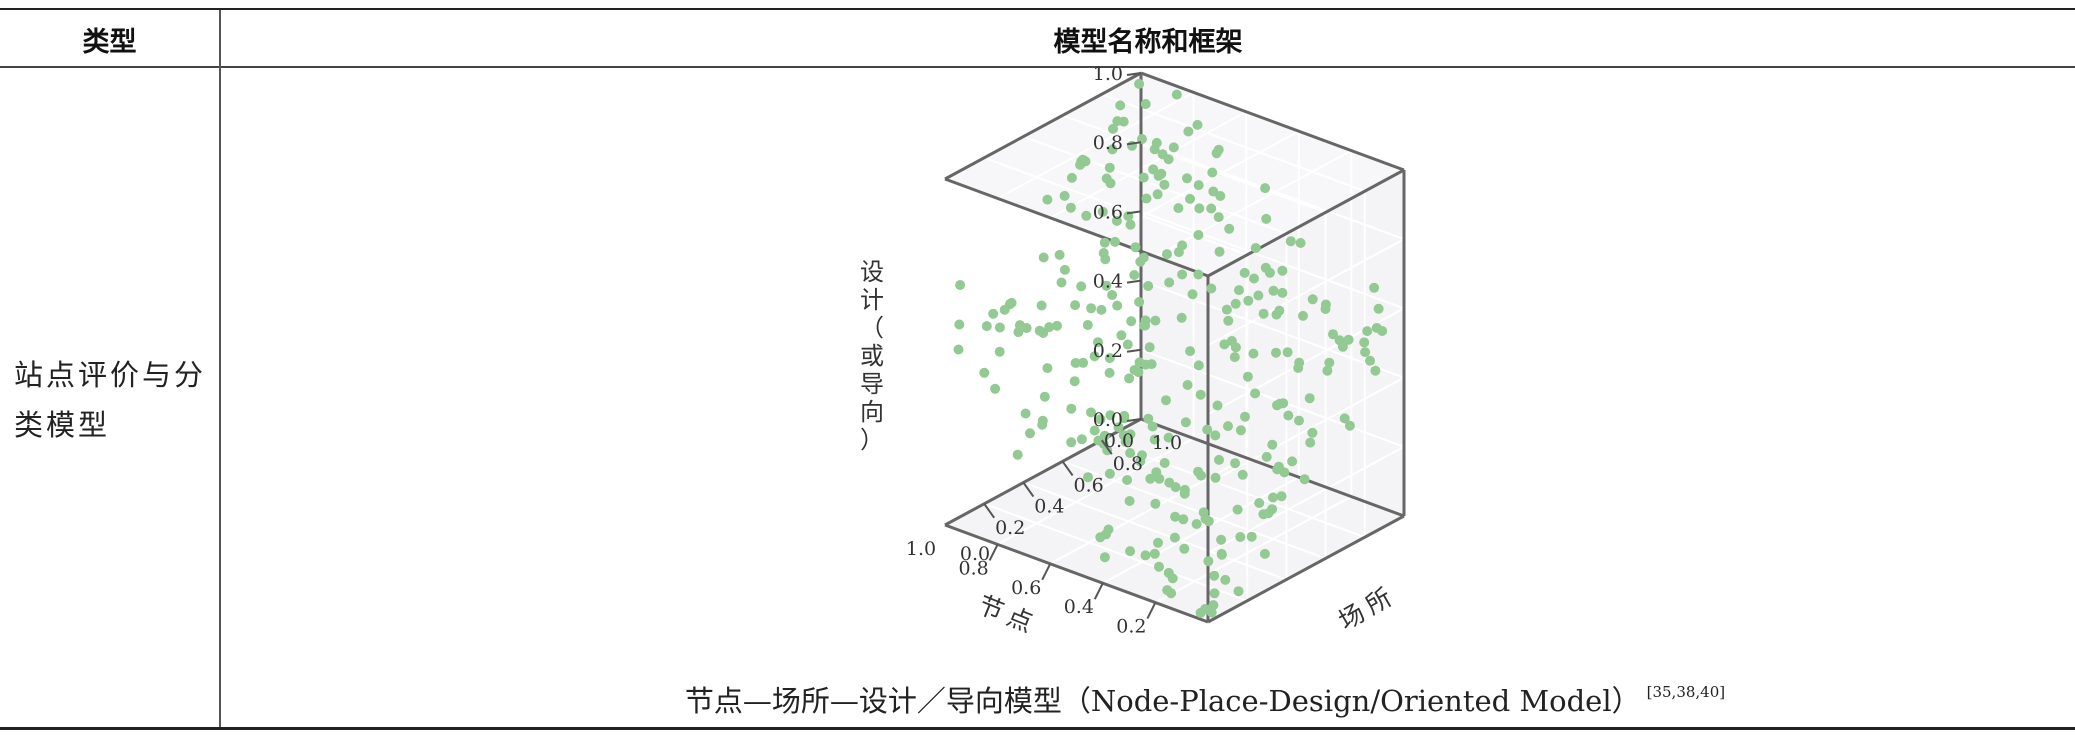 Image resolution: width=2075 pixels, height=735 pixels. I want to click on y-tick-mark, so click(989, 511).